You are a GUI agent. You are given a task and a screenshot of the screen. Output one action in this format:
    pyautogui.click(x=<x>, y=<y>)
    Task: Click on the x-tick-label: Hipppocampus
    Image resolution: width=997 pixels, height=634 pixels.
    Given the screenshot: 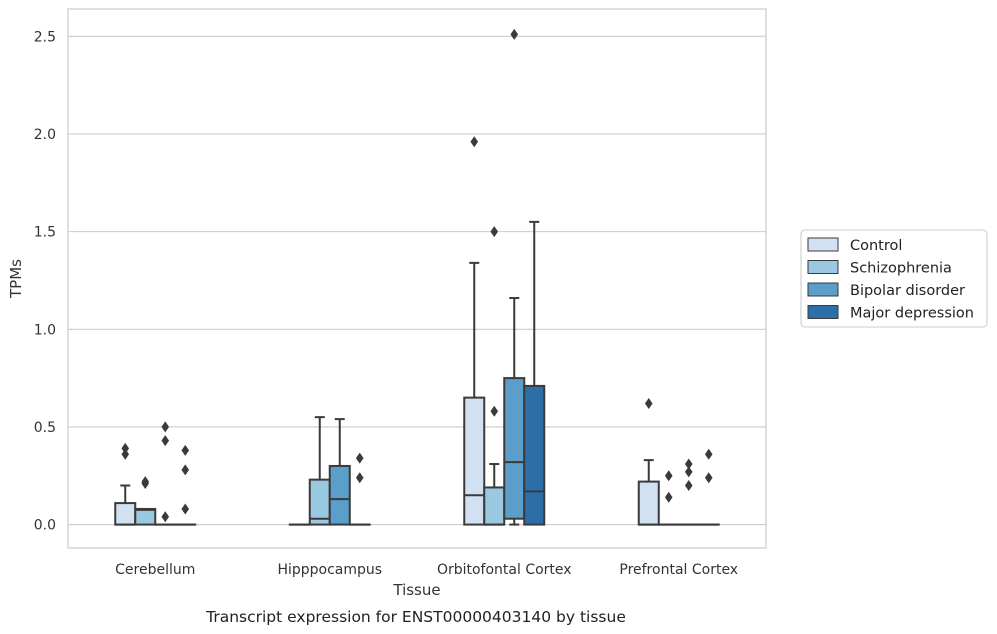 What is the action you would take?
    pyautogui.click(x=329, y=570)
    